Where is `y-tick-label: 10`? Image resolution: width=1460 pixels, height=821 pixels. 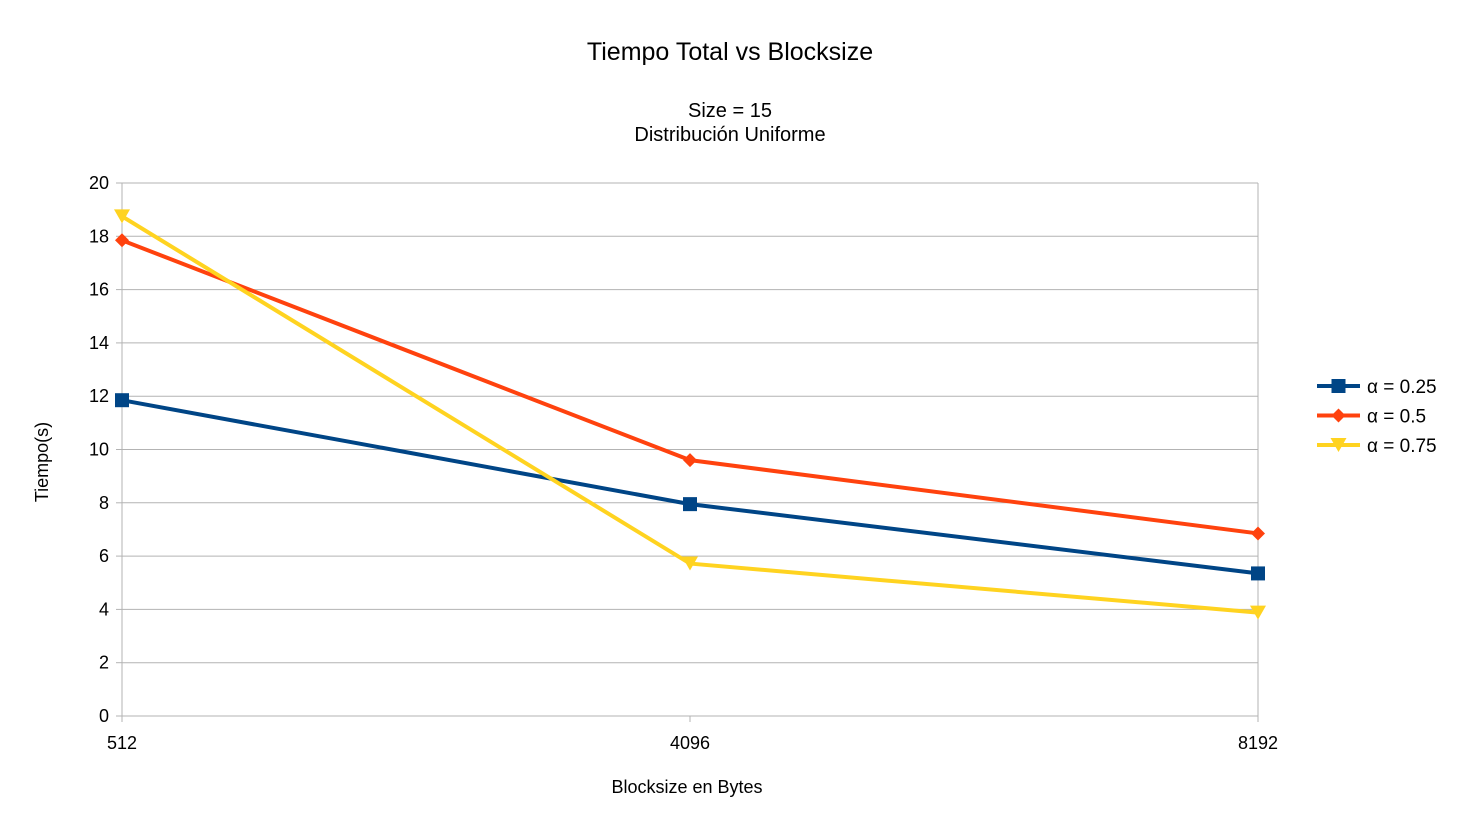
y-tick-label: 10 is located at coordinates (99, 450).